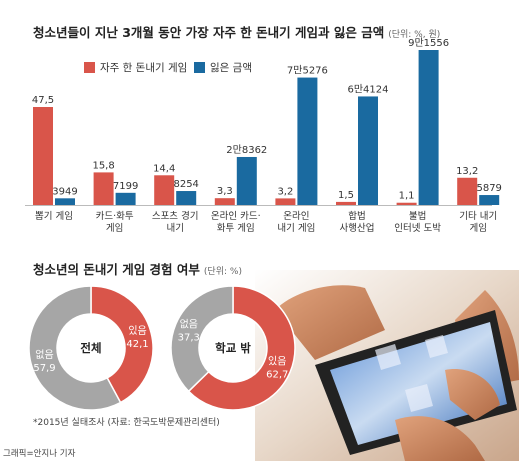  I want to click on slice-value: 42,1, so click(137, 344).